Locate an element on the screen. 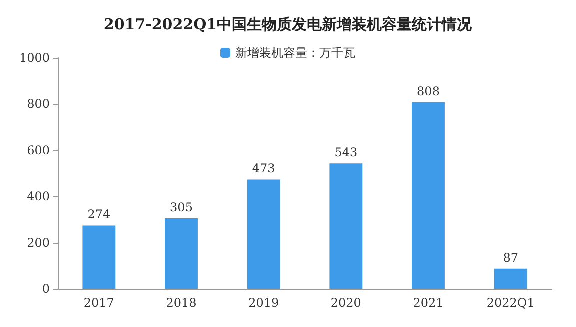  data-label: 305 is located at coordinates (181, 207).